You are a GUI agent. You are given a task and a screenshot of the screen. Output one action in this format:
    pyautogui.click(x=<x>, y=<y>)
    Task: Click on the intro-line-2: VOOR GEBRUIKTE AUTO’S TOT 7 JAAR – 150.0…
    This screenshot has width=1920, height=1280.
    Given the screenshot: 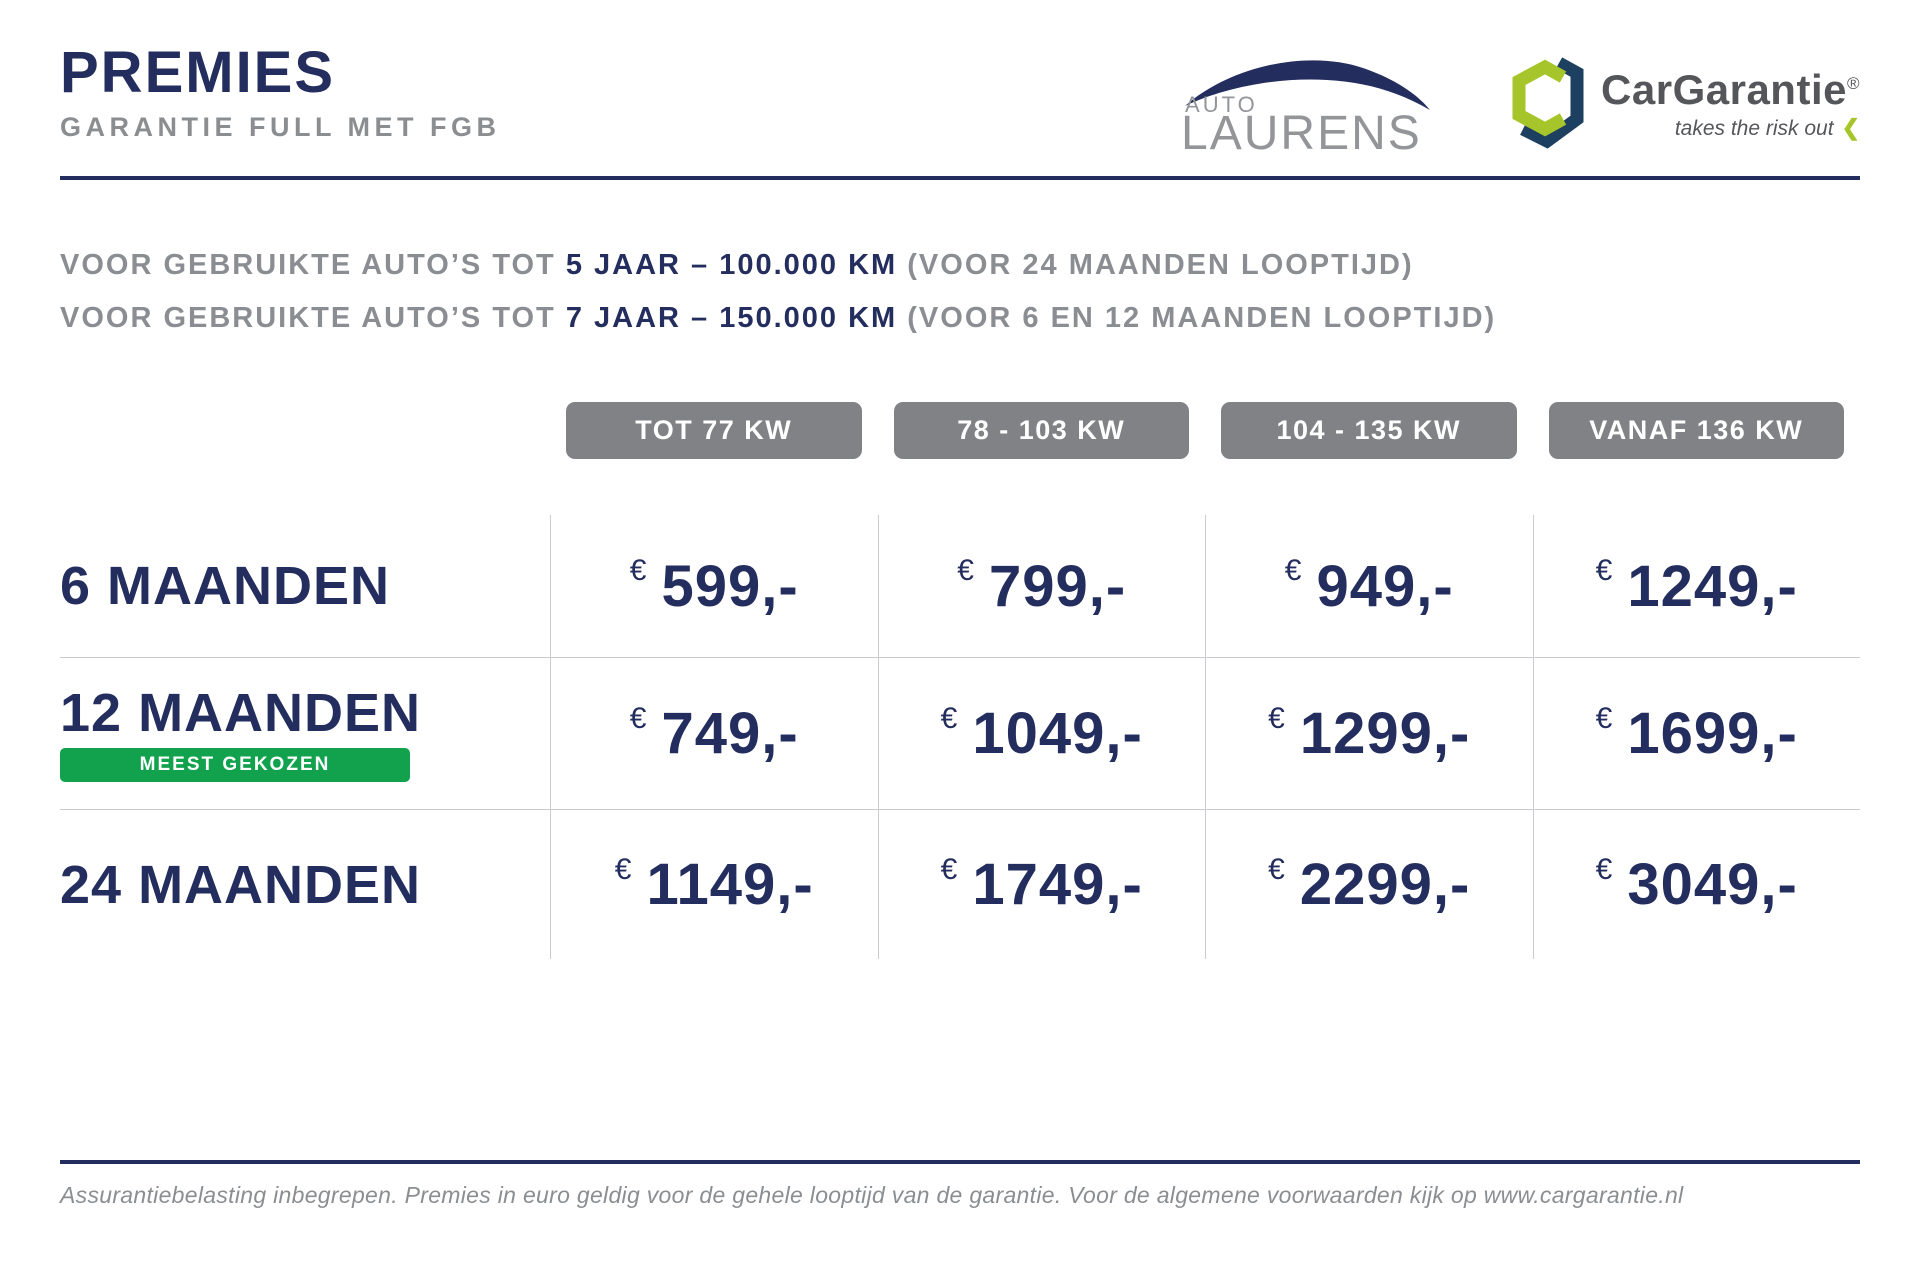 What is the action you would take?
    pyautogui.click(x=960, y=318)
    